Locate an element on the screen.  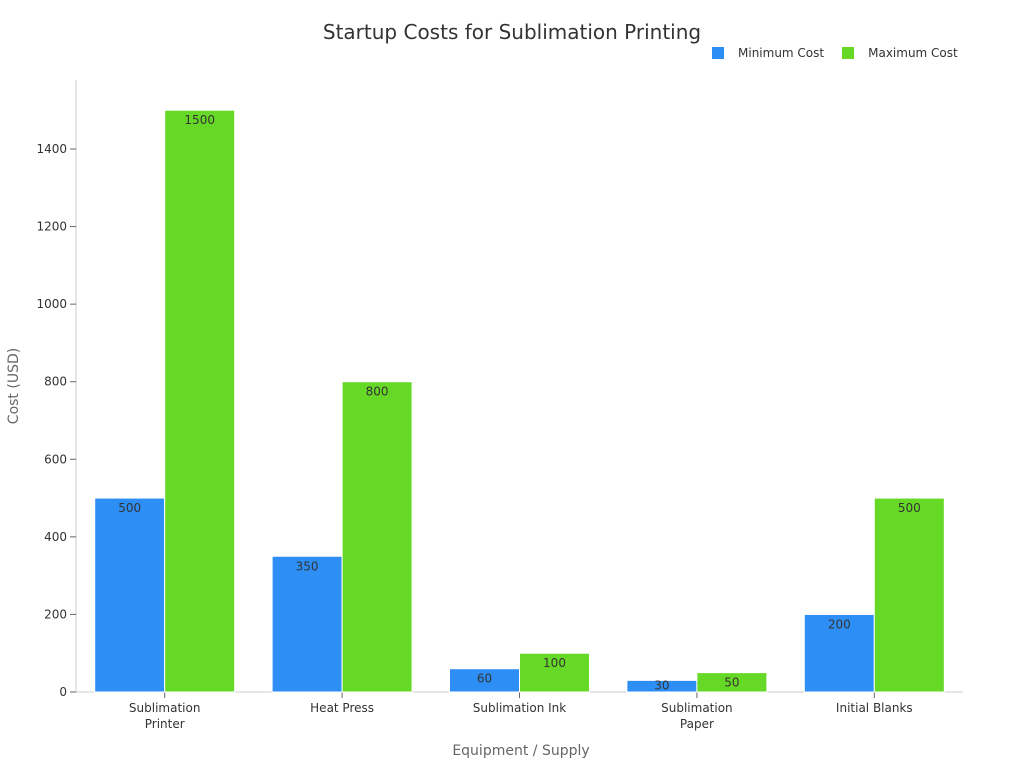
legend-item-maximum: Maximum Cost is located at coordinates (900, 53).